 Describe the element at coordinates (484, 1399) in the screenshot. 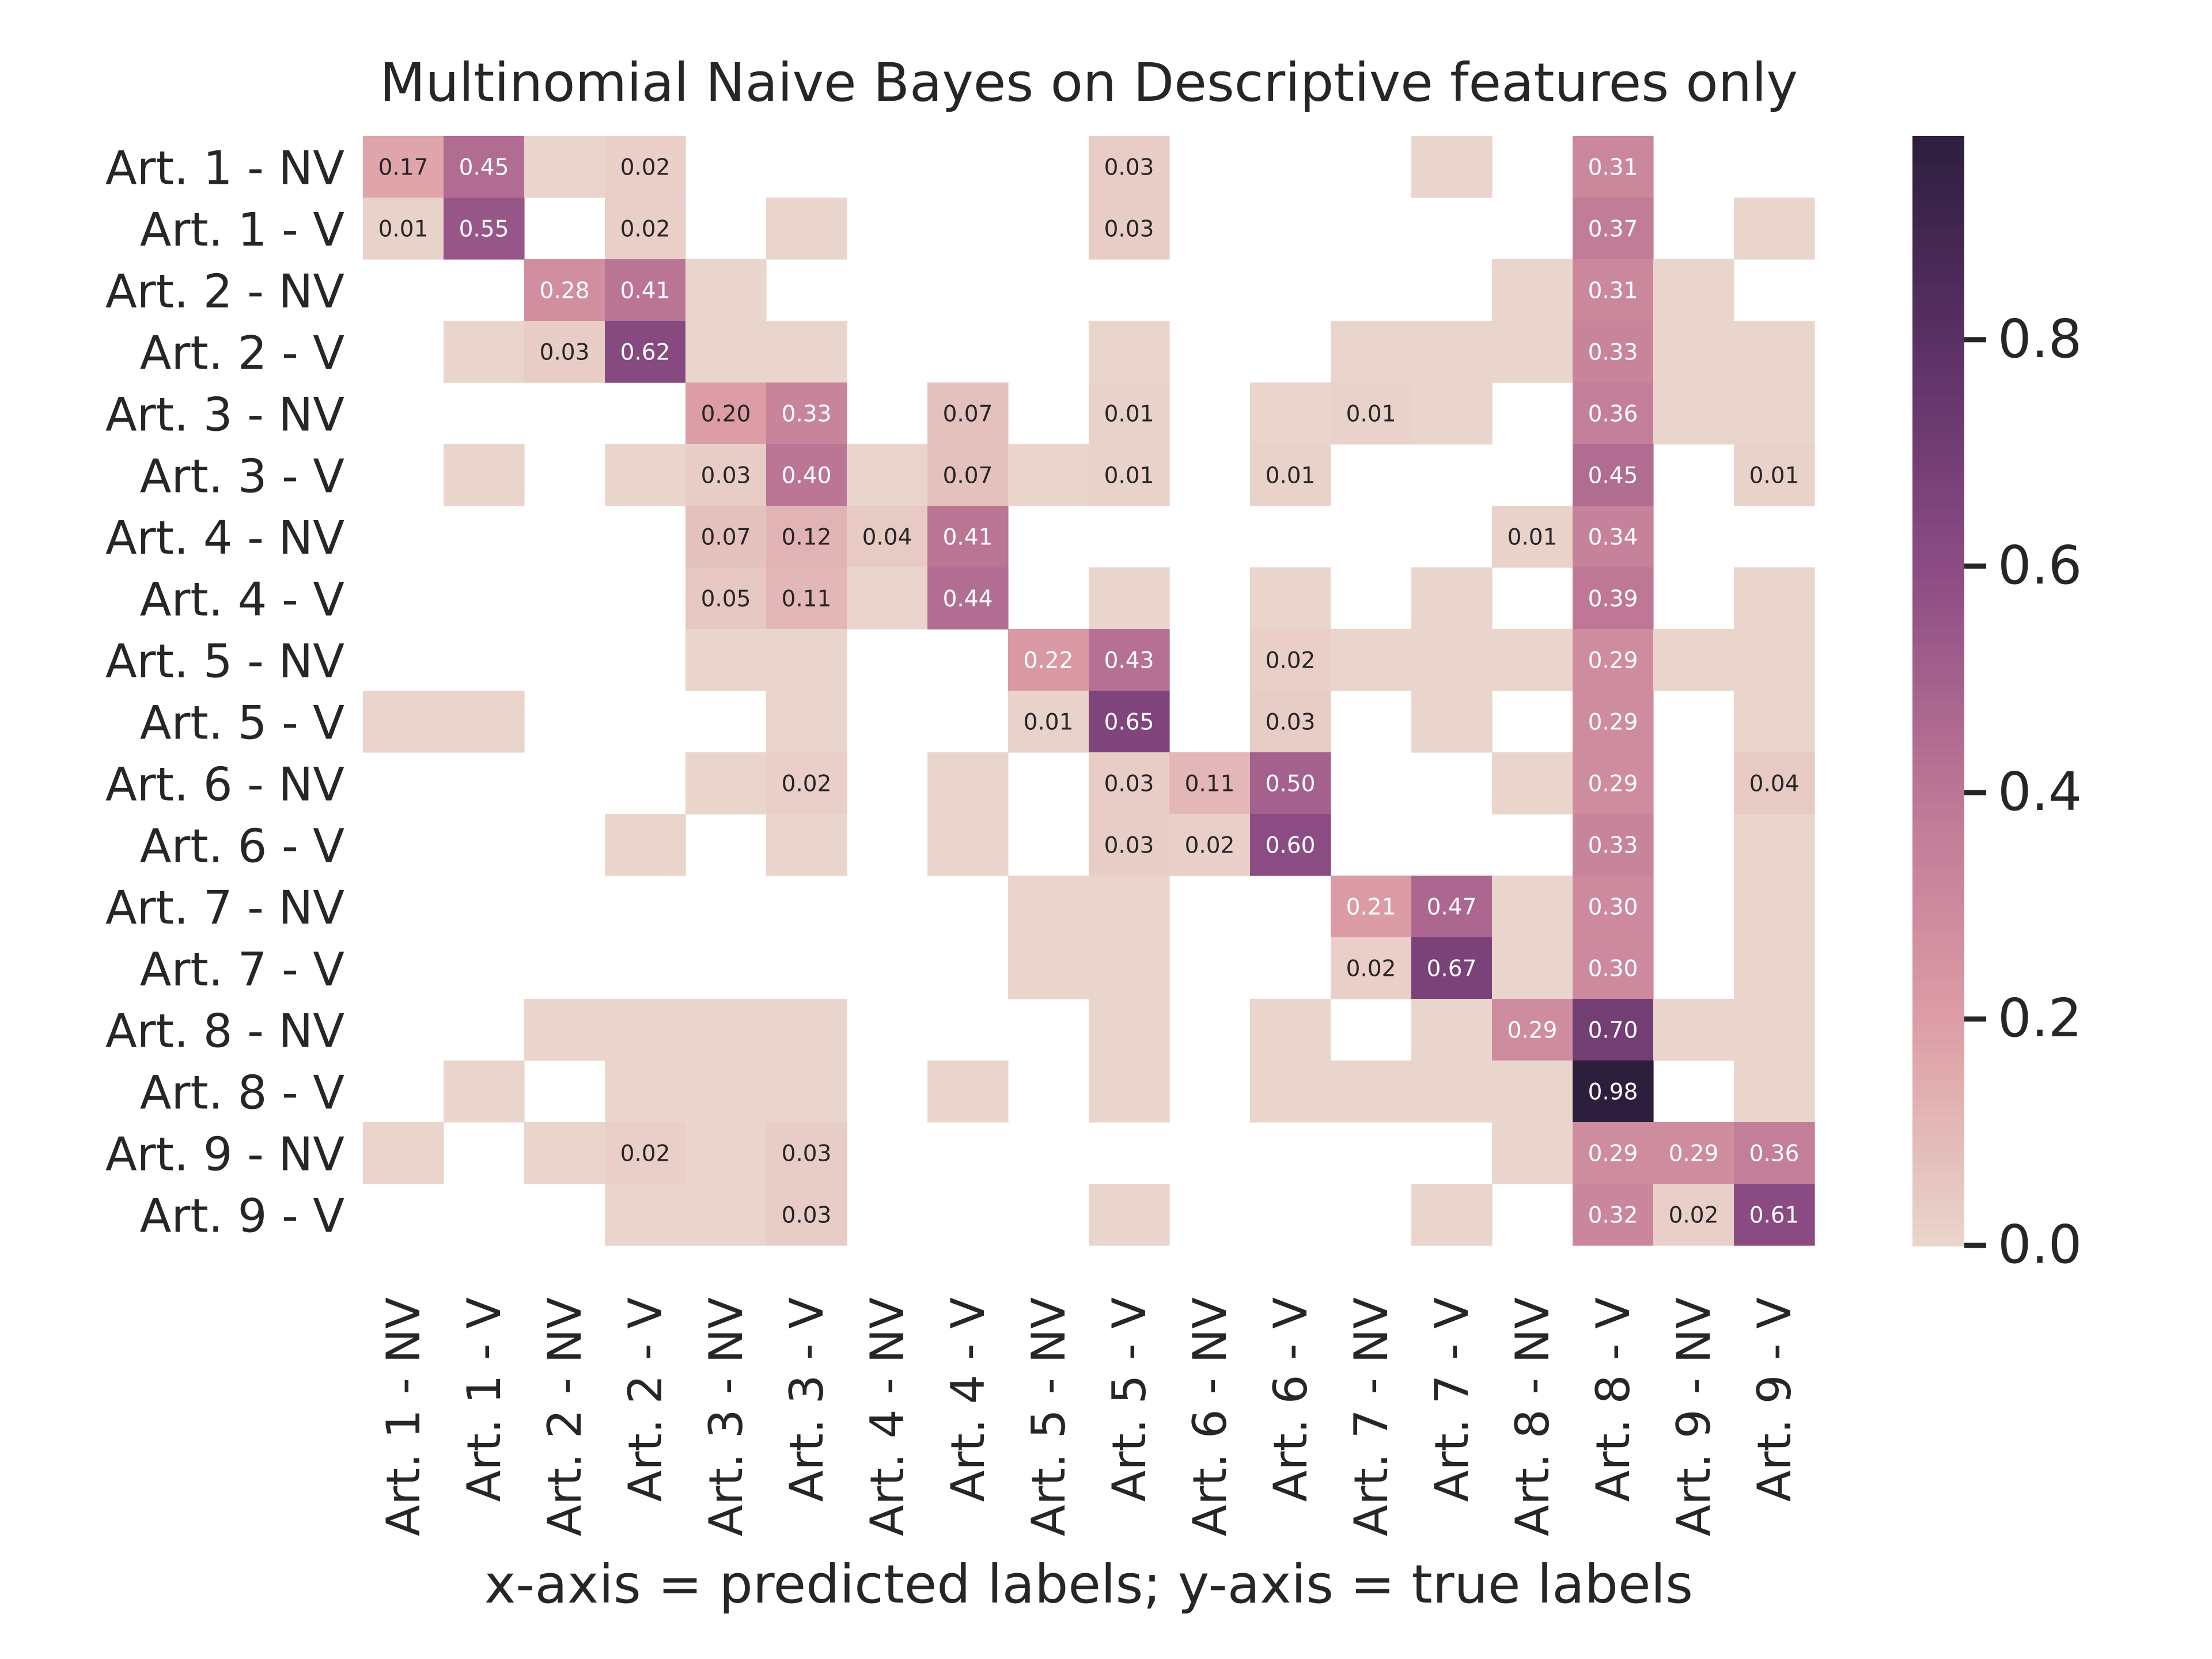

I see `x-tick-label: Art. 1 - V` at that location.